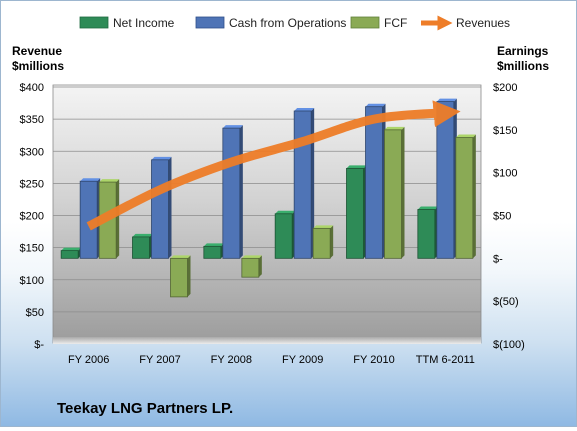 This screenshot has width=577, height=431. I want to click on legend-label-cash-from-operations: Cash from Operations, so click(287, 23).